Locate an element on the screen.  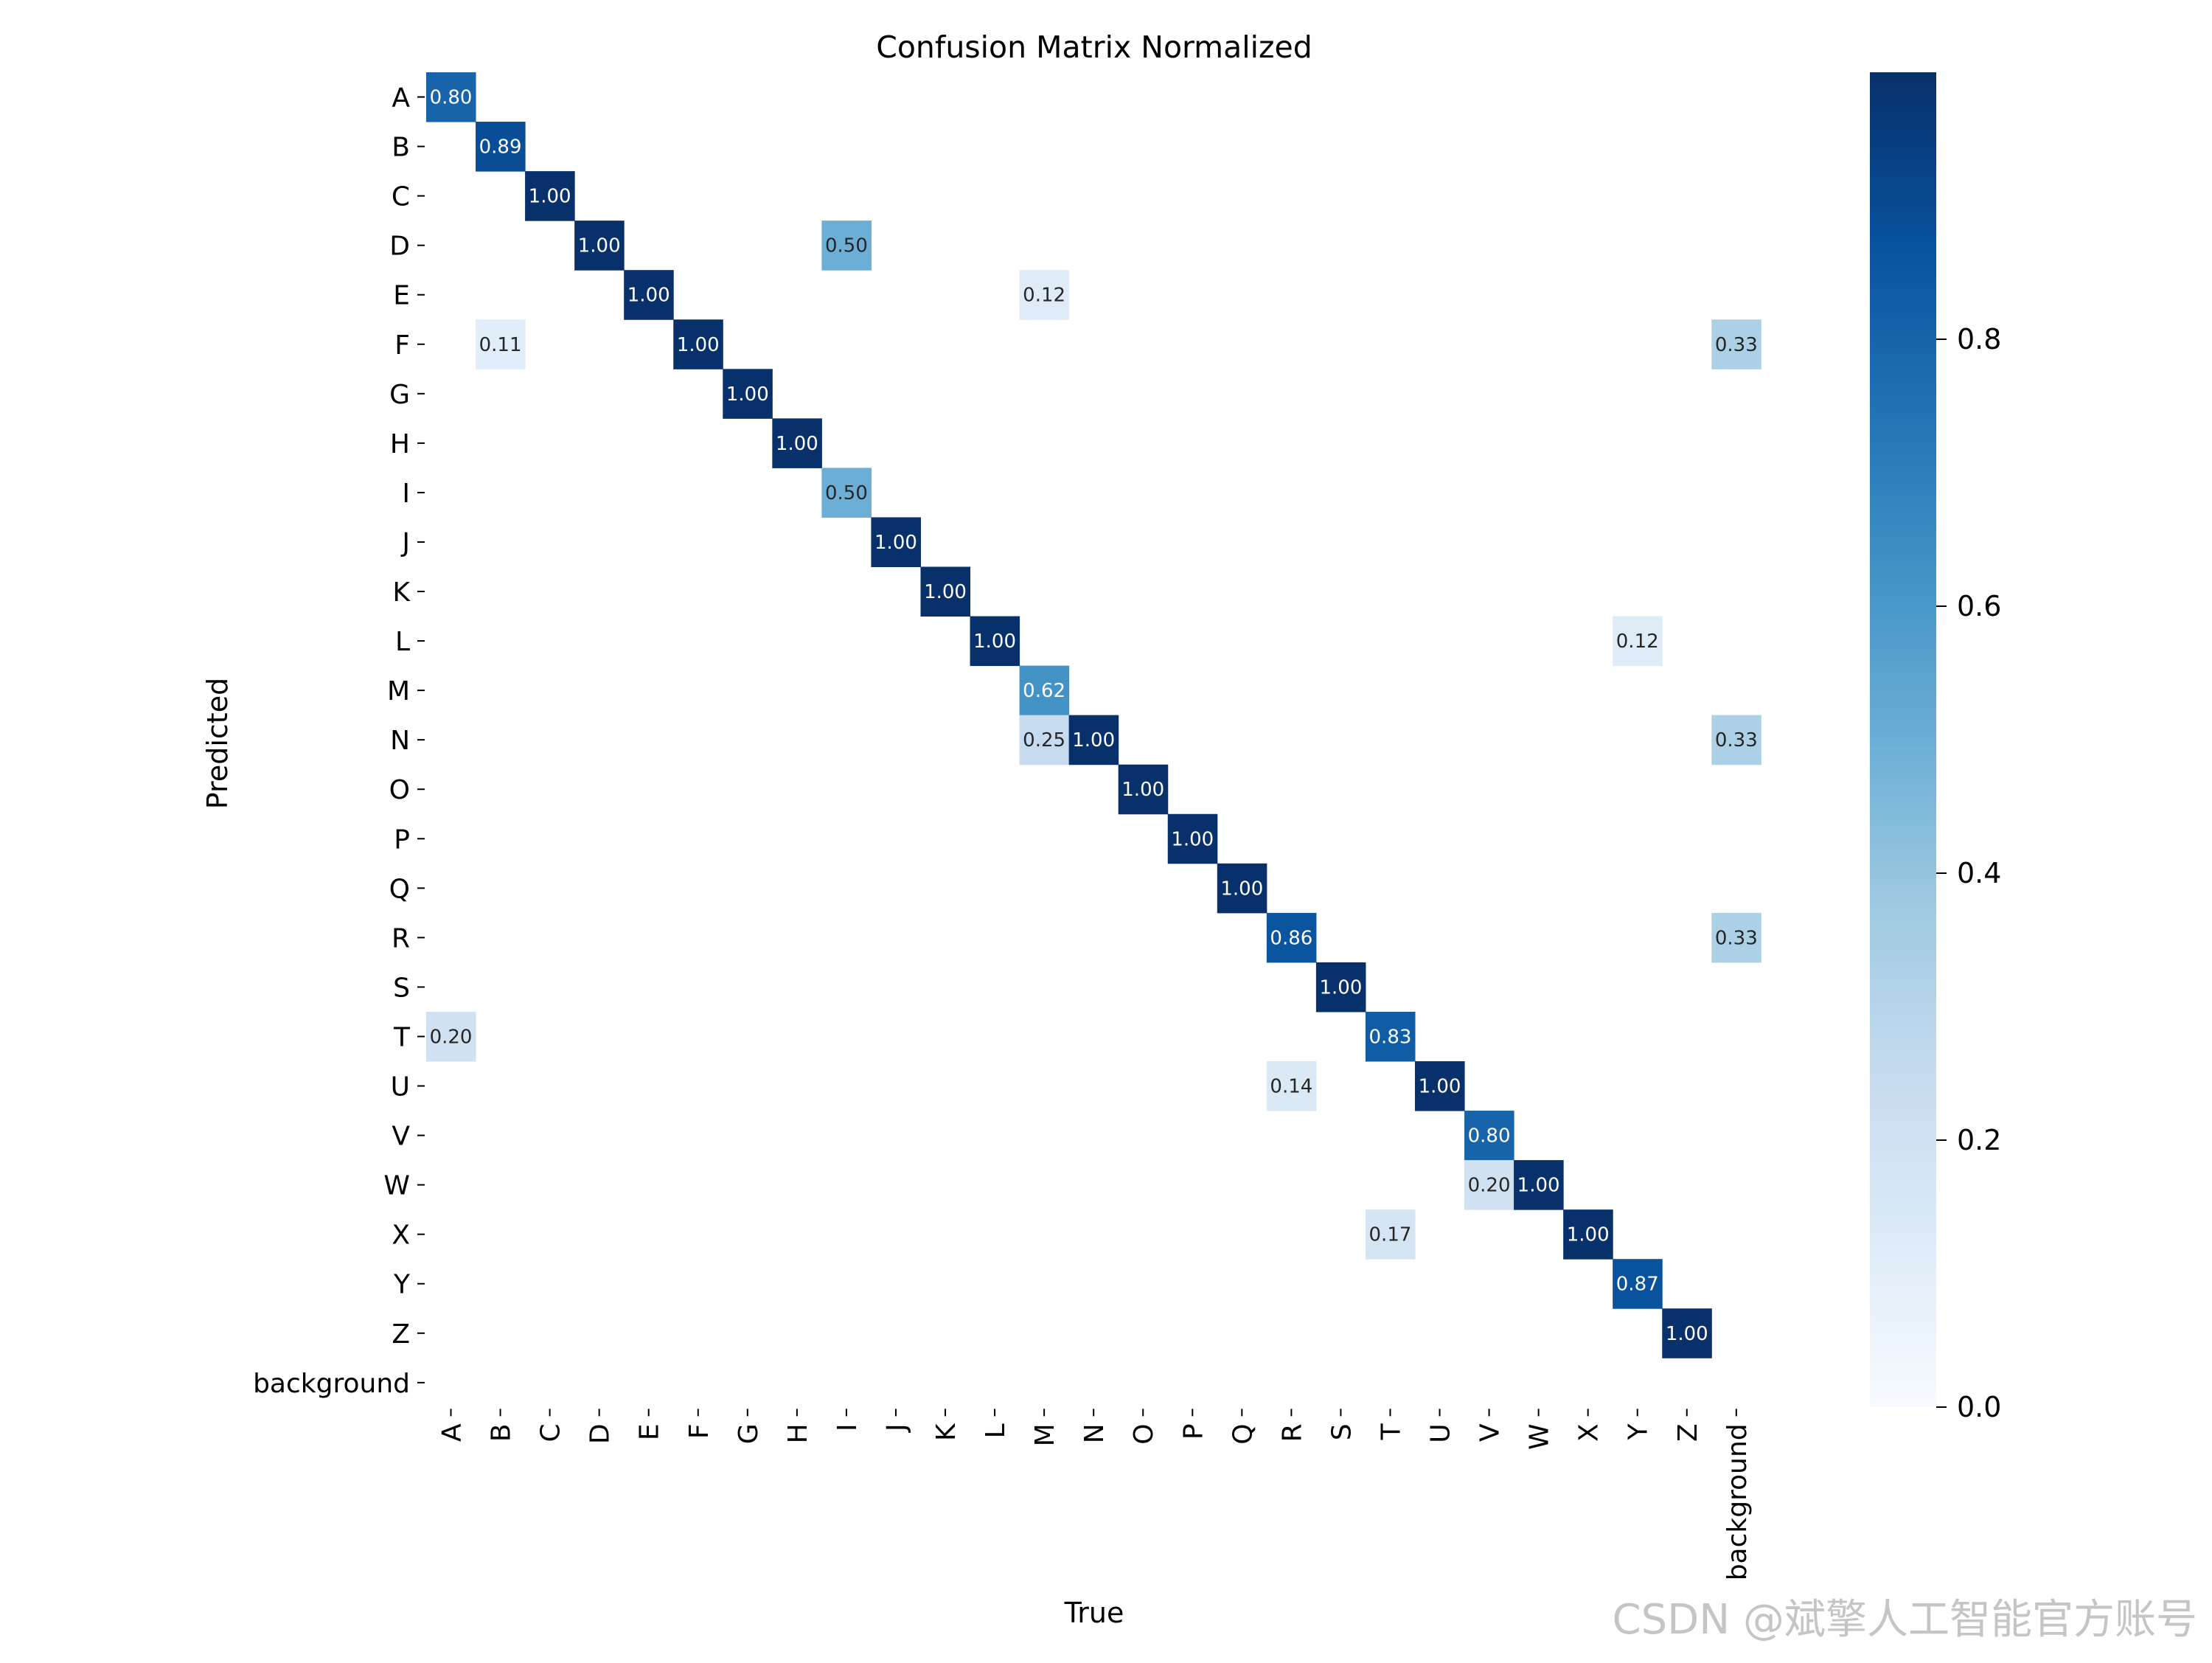
x-tick-label: G is located at coordinates (749, 1433).